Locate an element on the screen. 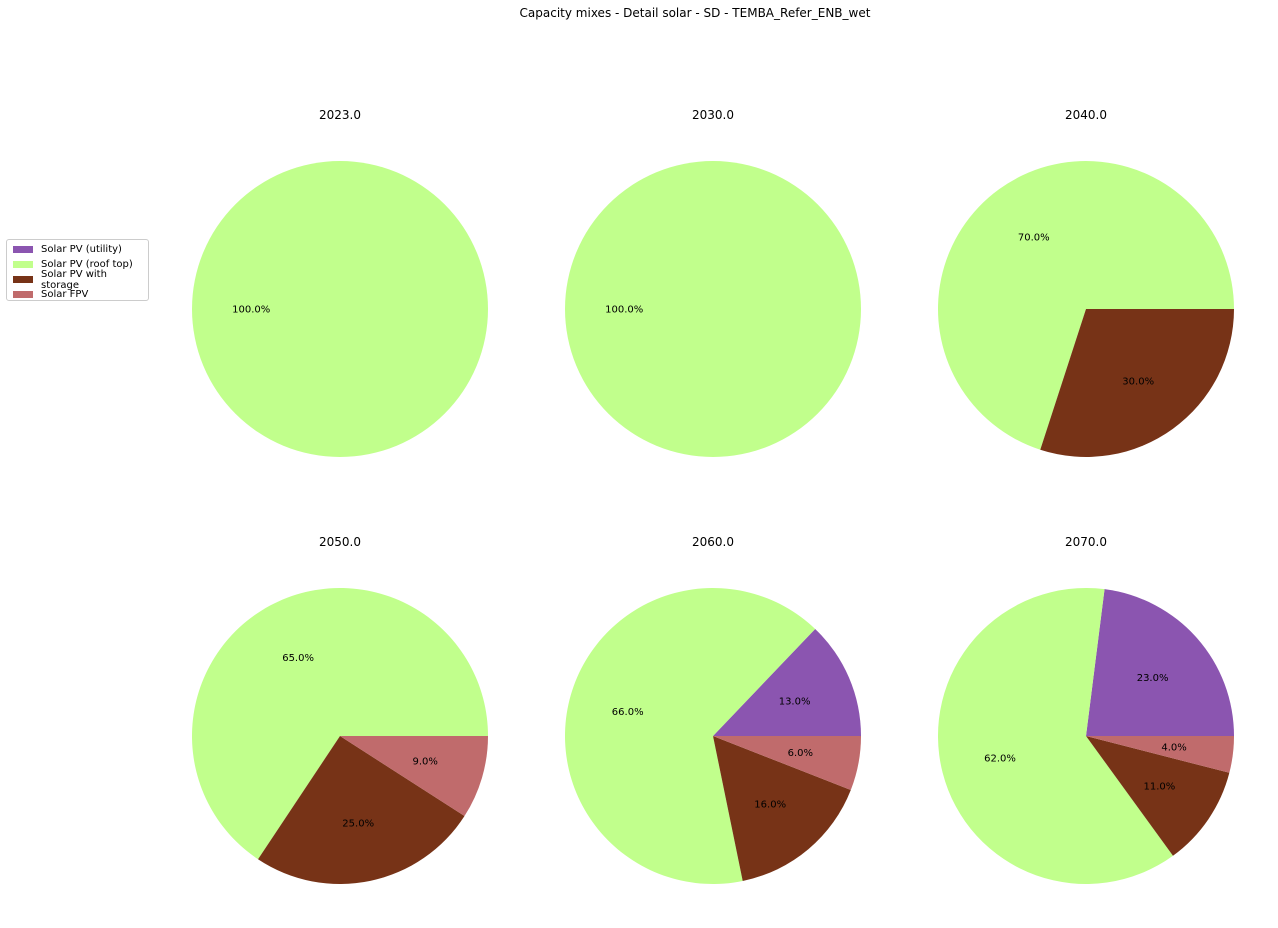 This screenshot has height=928, width=1278. pie-slice-label: 65.0% is located at coordinates (298, 658).